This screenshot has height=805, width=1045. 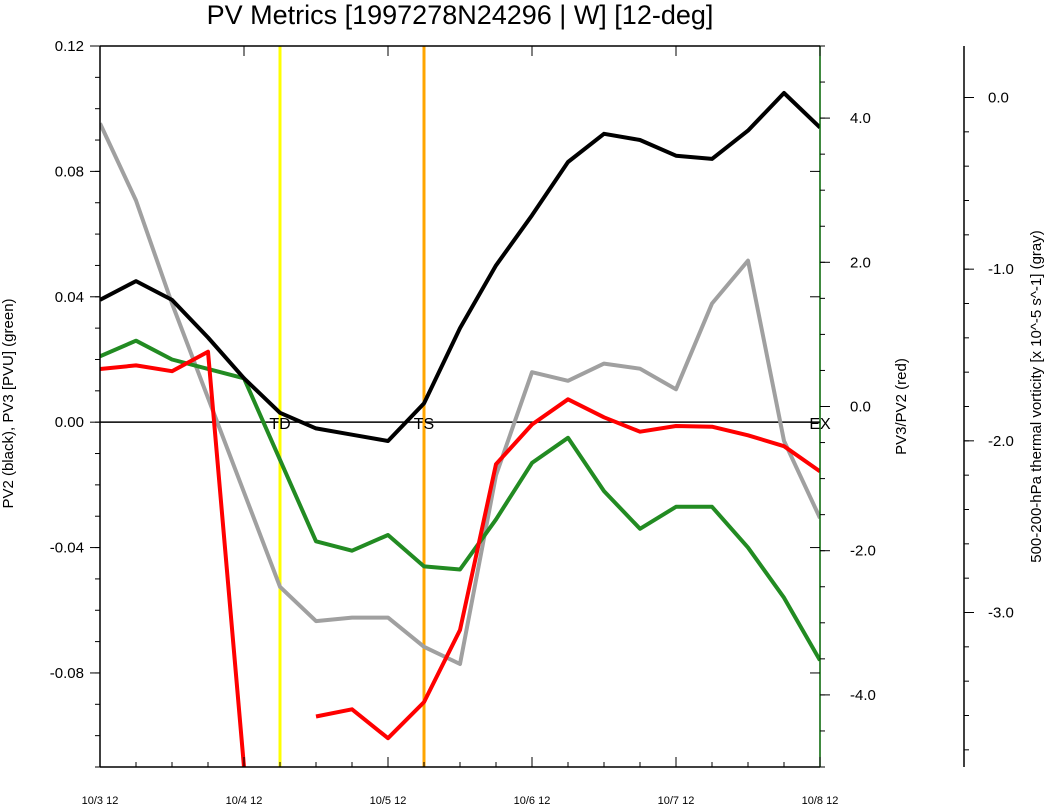 What do you see at coordinates (863, 695) in the screenshot?
I see `right1-tick-label: -4.0` at bounding box center [863, 695].